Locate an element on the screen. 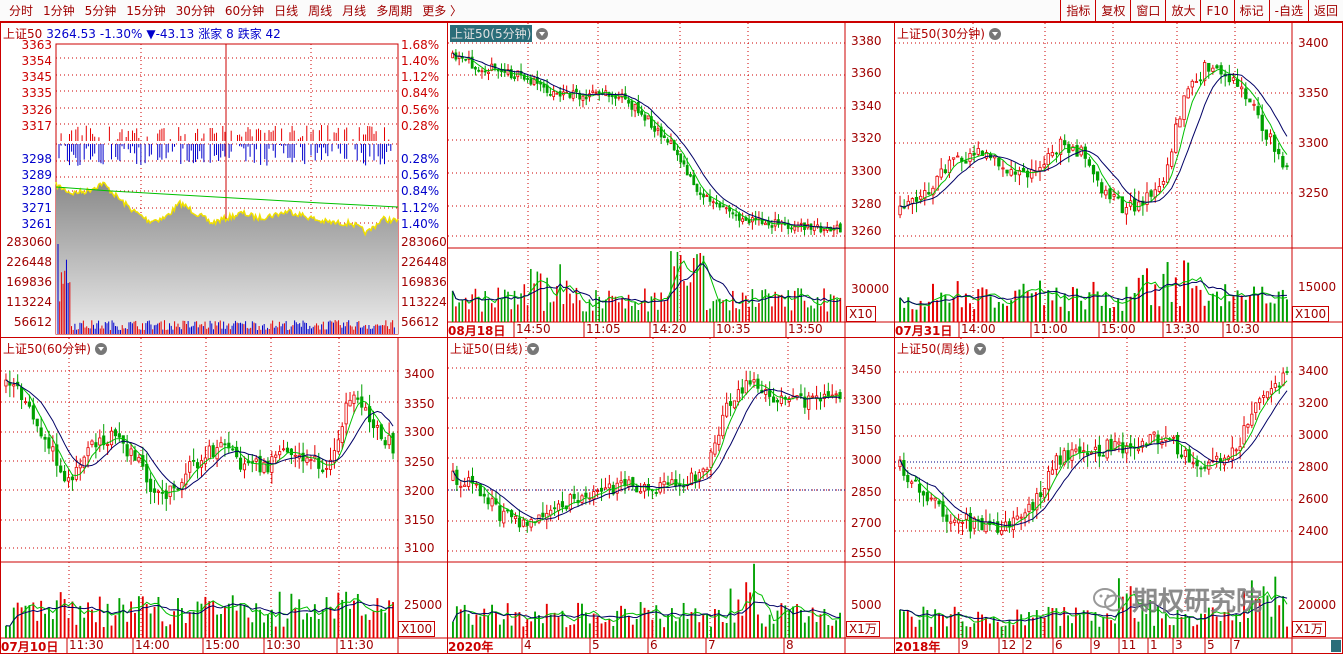 Image resolution: width=1343 pixels, height=654 pixels. weekly-header: 上证50(周线) is located at coordinates (941, 348).